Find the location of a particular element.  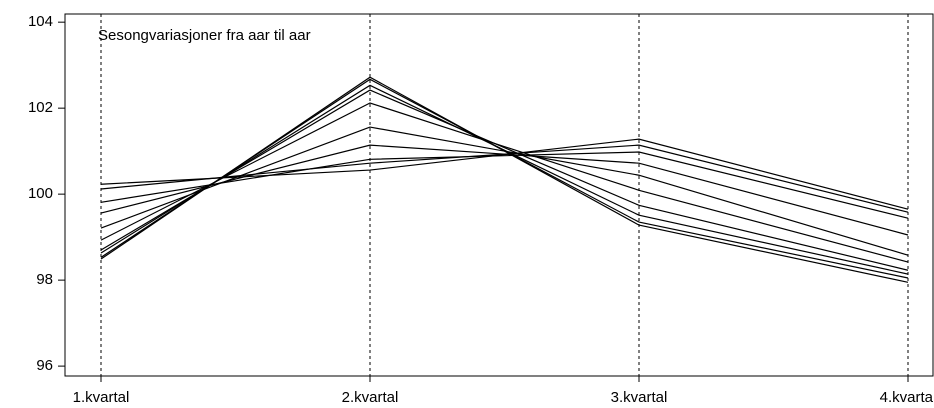

x-tick-label: 2.kvartal is located at coordinates (370, 397).